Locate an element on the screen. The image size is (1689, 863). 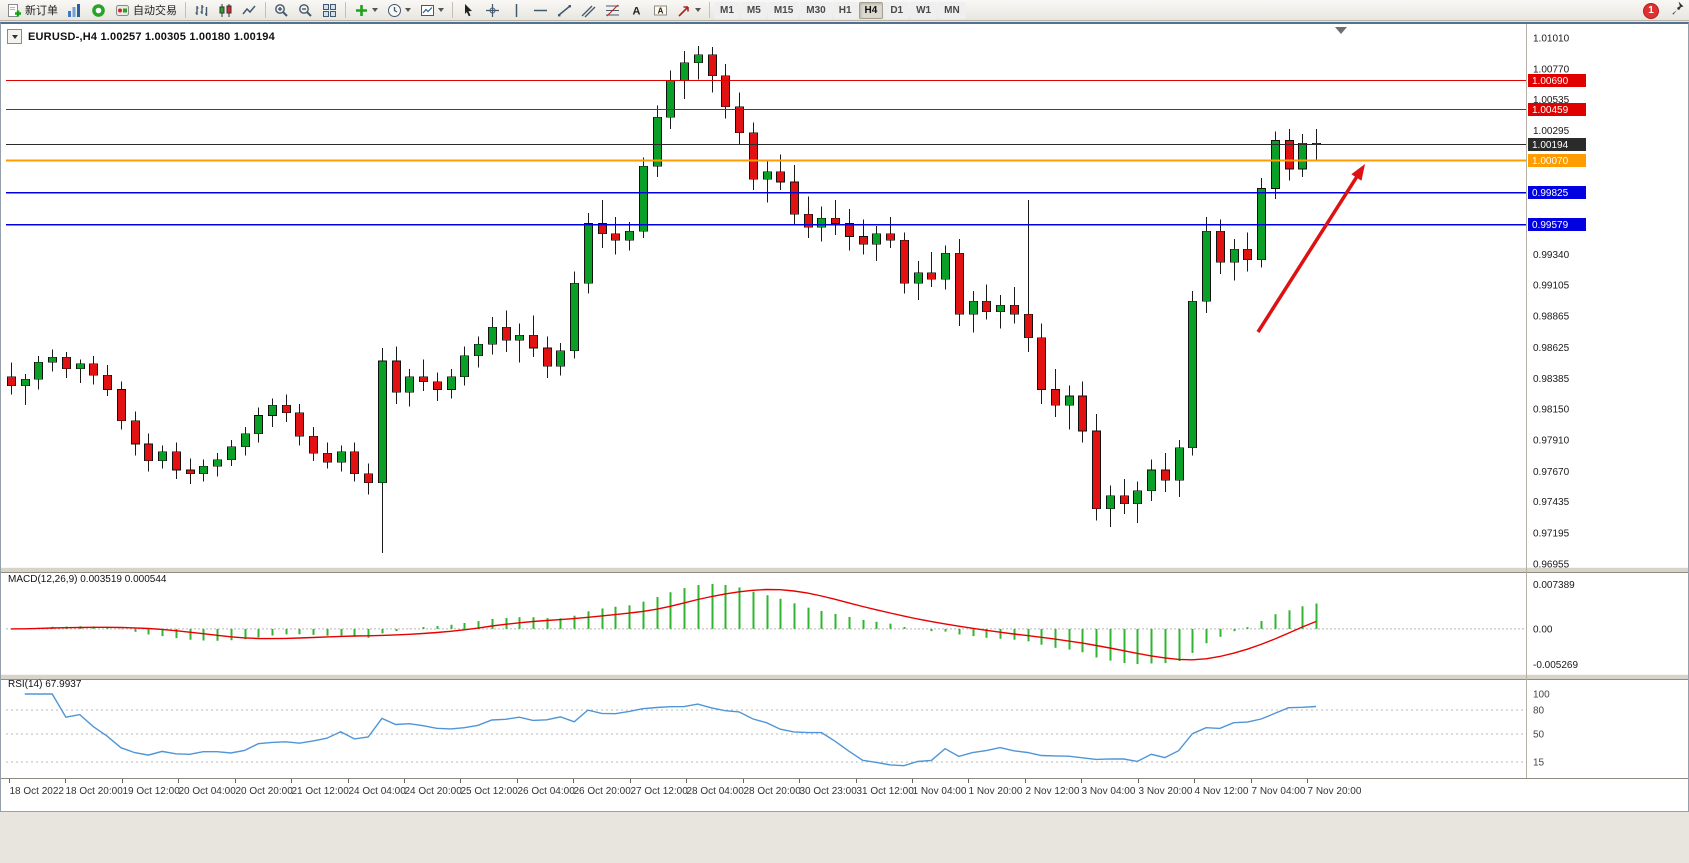
horizontal-line-button is located at coordinates (540, 10).